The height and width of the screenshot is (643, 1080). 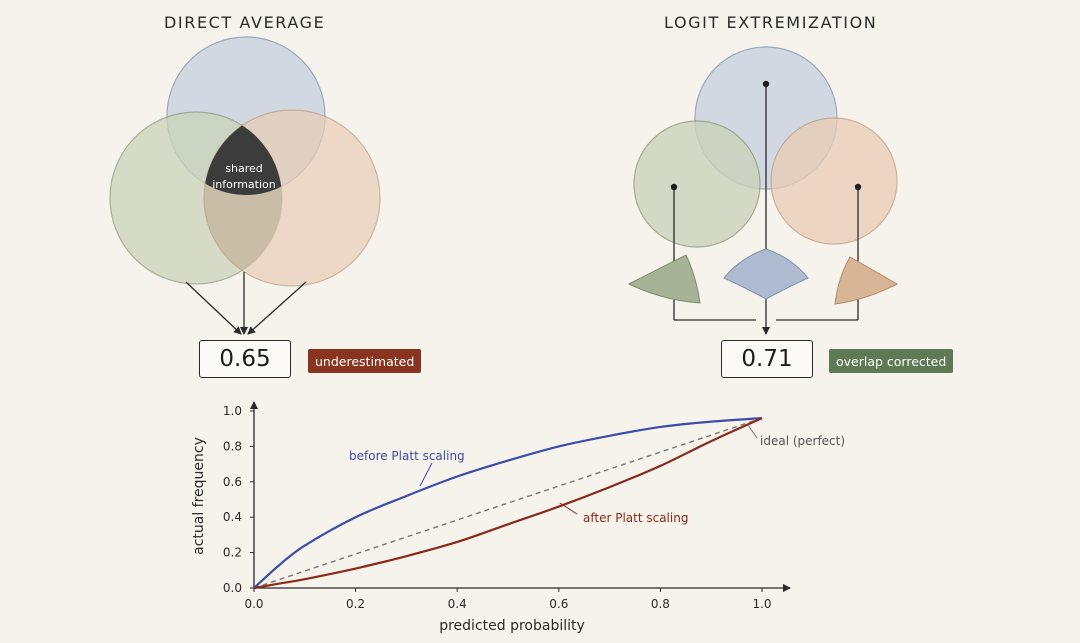 I want to click on y-tick-label: 0.2, so click(x=232, y=553).